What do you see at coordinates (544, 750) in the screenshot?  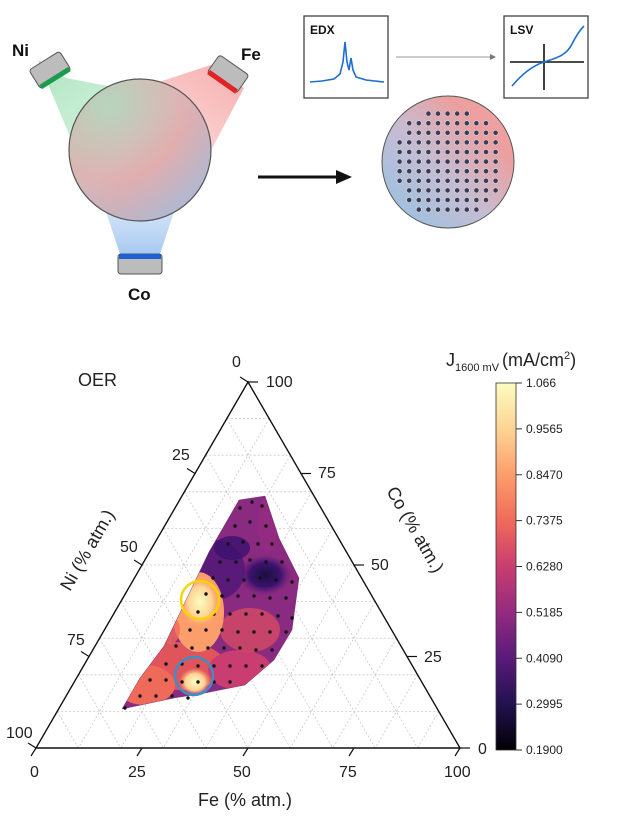 I see `colorbar-tick-label: 0.1900` at bounding box center [544, 750].